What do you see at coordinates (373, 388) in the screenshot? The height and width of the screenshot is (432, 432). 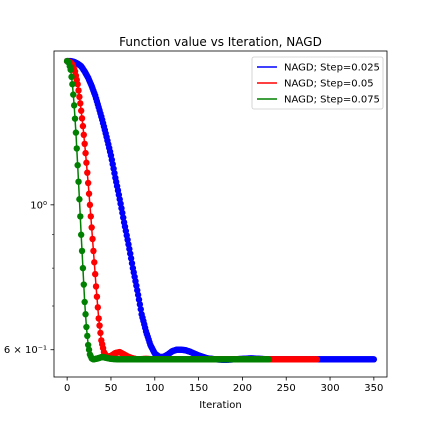 I see `x-tick-label: 350` at bounding box center [373, 388].